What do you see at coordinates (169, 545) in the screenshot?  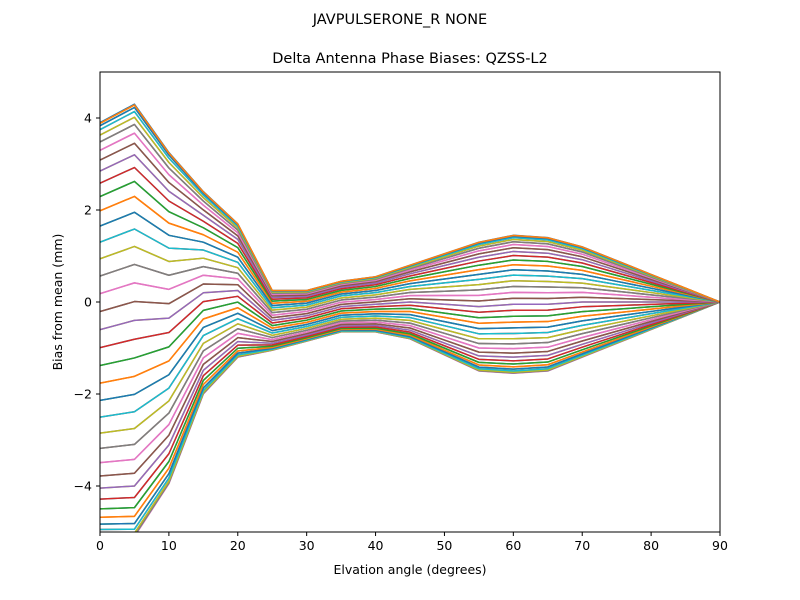 I see `x-tick-label: 10` at bounding box center [169, 545].